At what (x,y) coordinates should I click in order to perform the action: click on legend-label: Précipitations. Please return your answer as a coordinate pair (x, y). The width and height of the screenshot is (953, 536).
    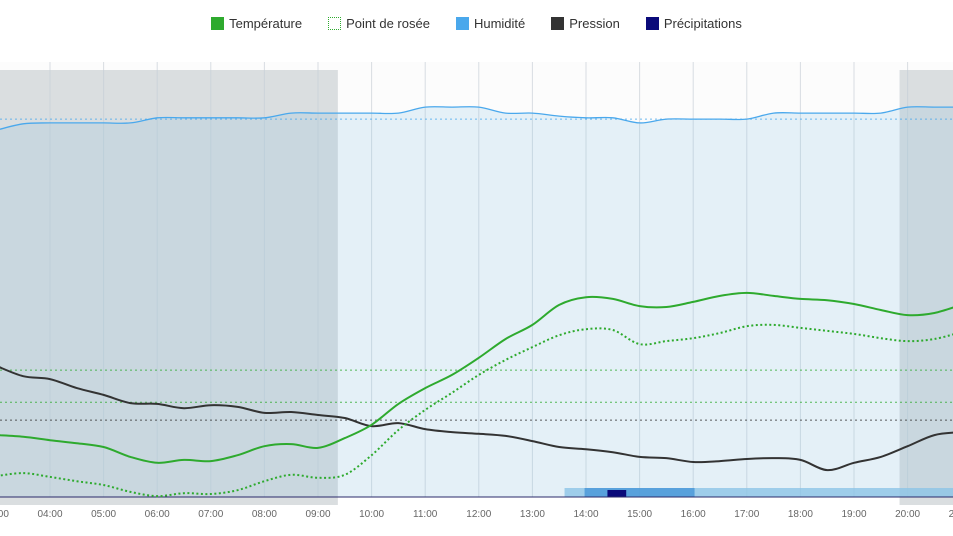
    Looking at the image, I should click on (702, 23).